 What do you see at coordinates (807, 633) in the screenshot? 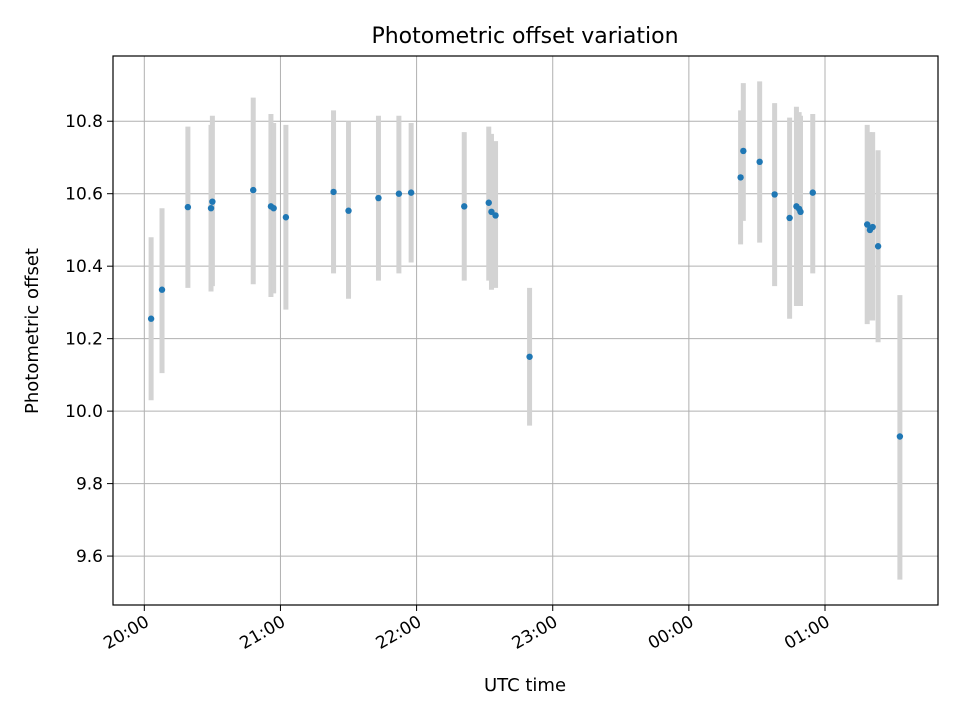
I see `x-tick-label: 01:00` at bounding box center [807, 633].